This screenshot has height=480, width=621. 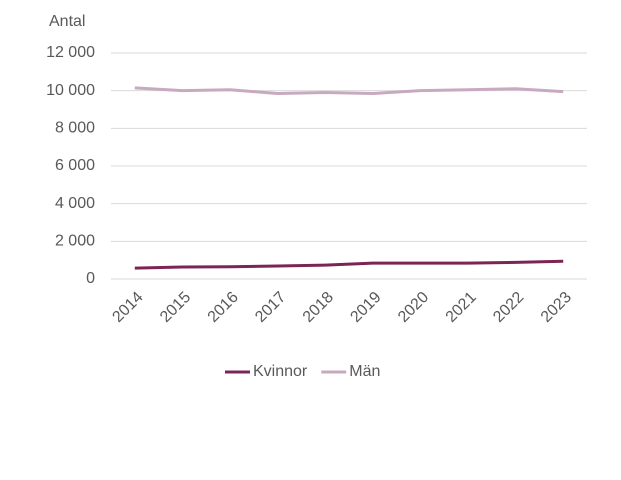 I want to click on x-tick-label: 2017, so click(x=270, y=307).